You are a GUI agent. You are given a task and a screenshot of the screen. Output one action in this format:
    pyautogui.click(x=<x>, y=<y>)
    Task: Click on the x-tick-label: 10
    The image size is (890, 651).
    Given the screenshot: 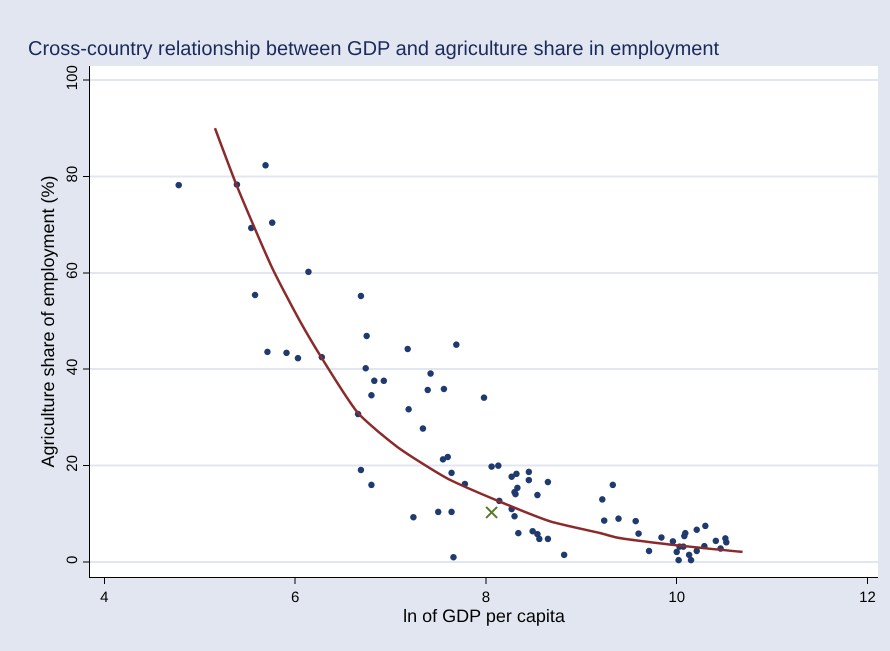 What is the action you would take?
    pyautogui.click(x=677, y=597)
    